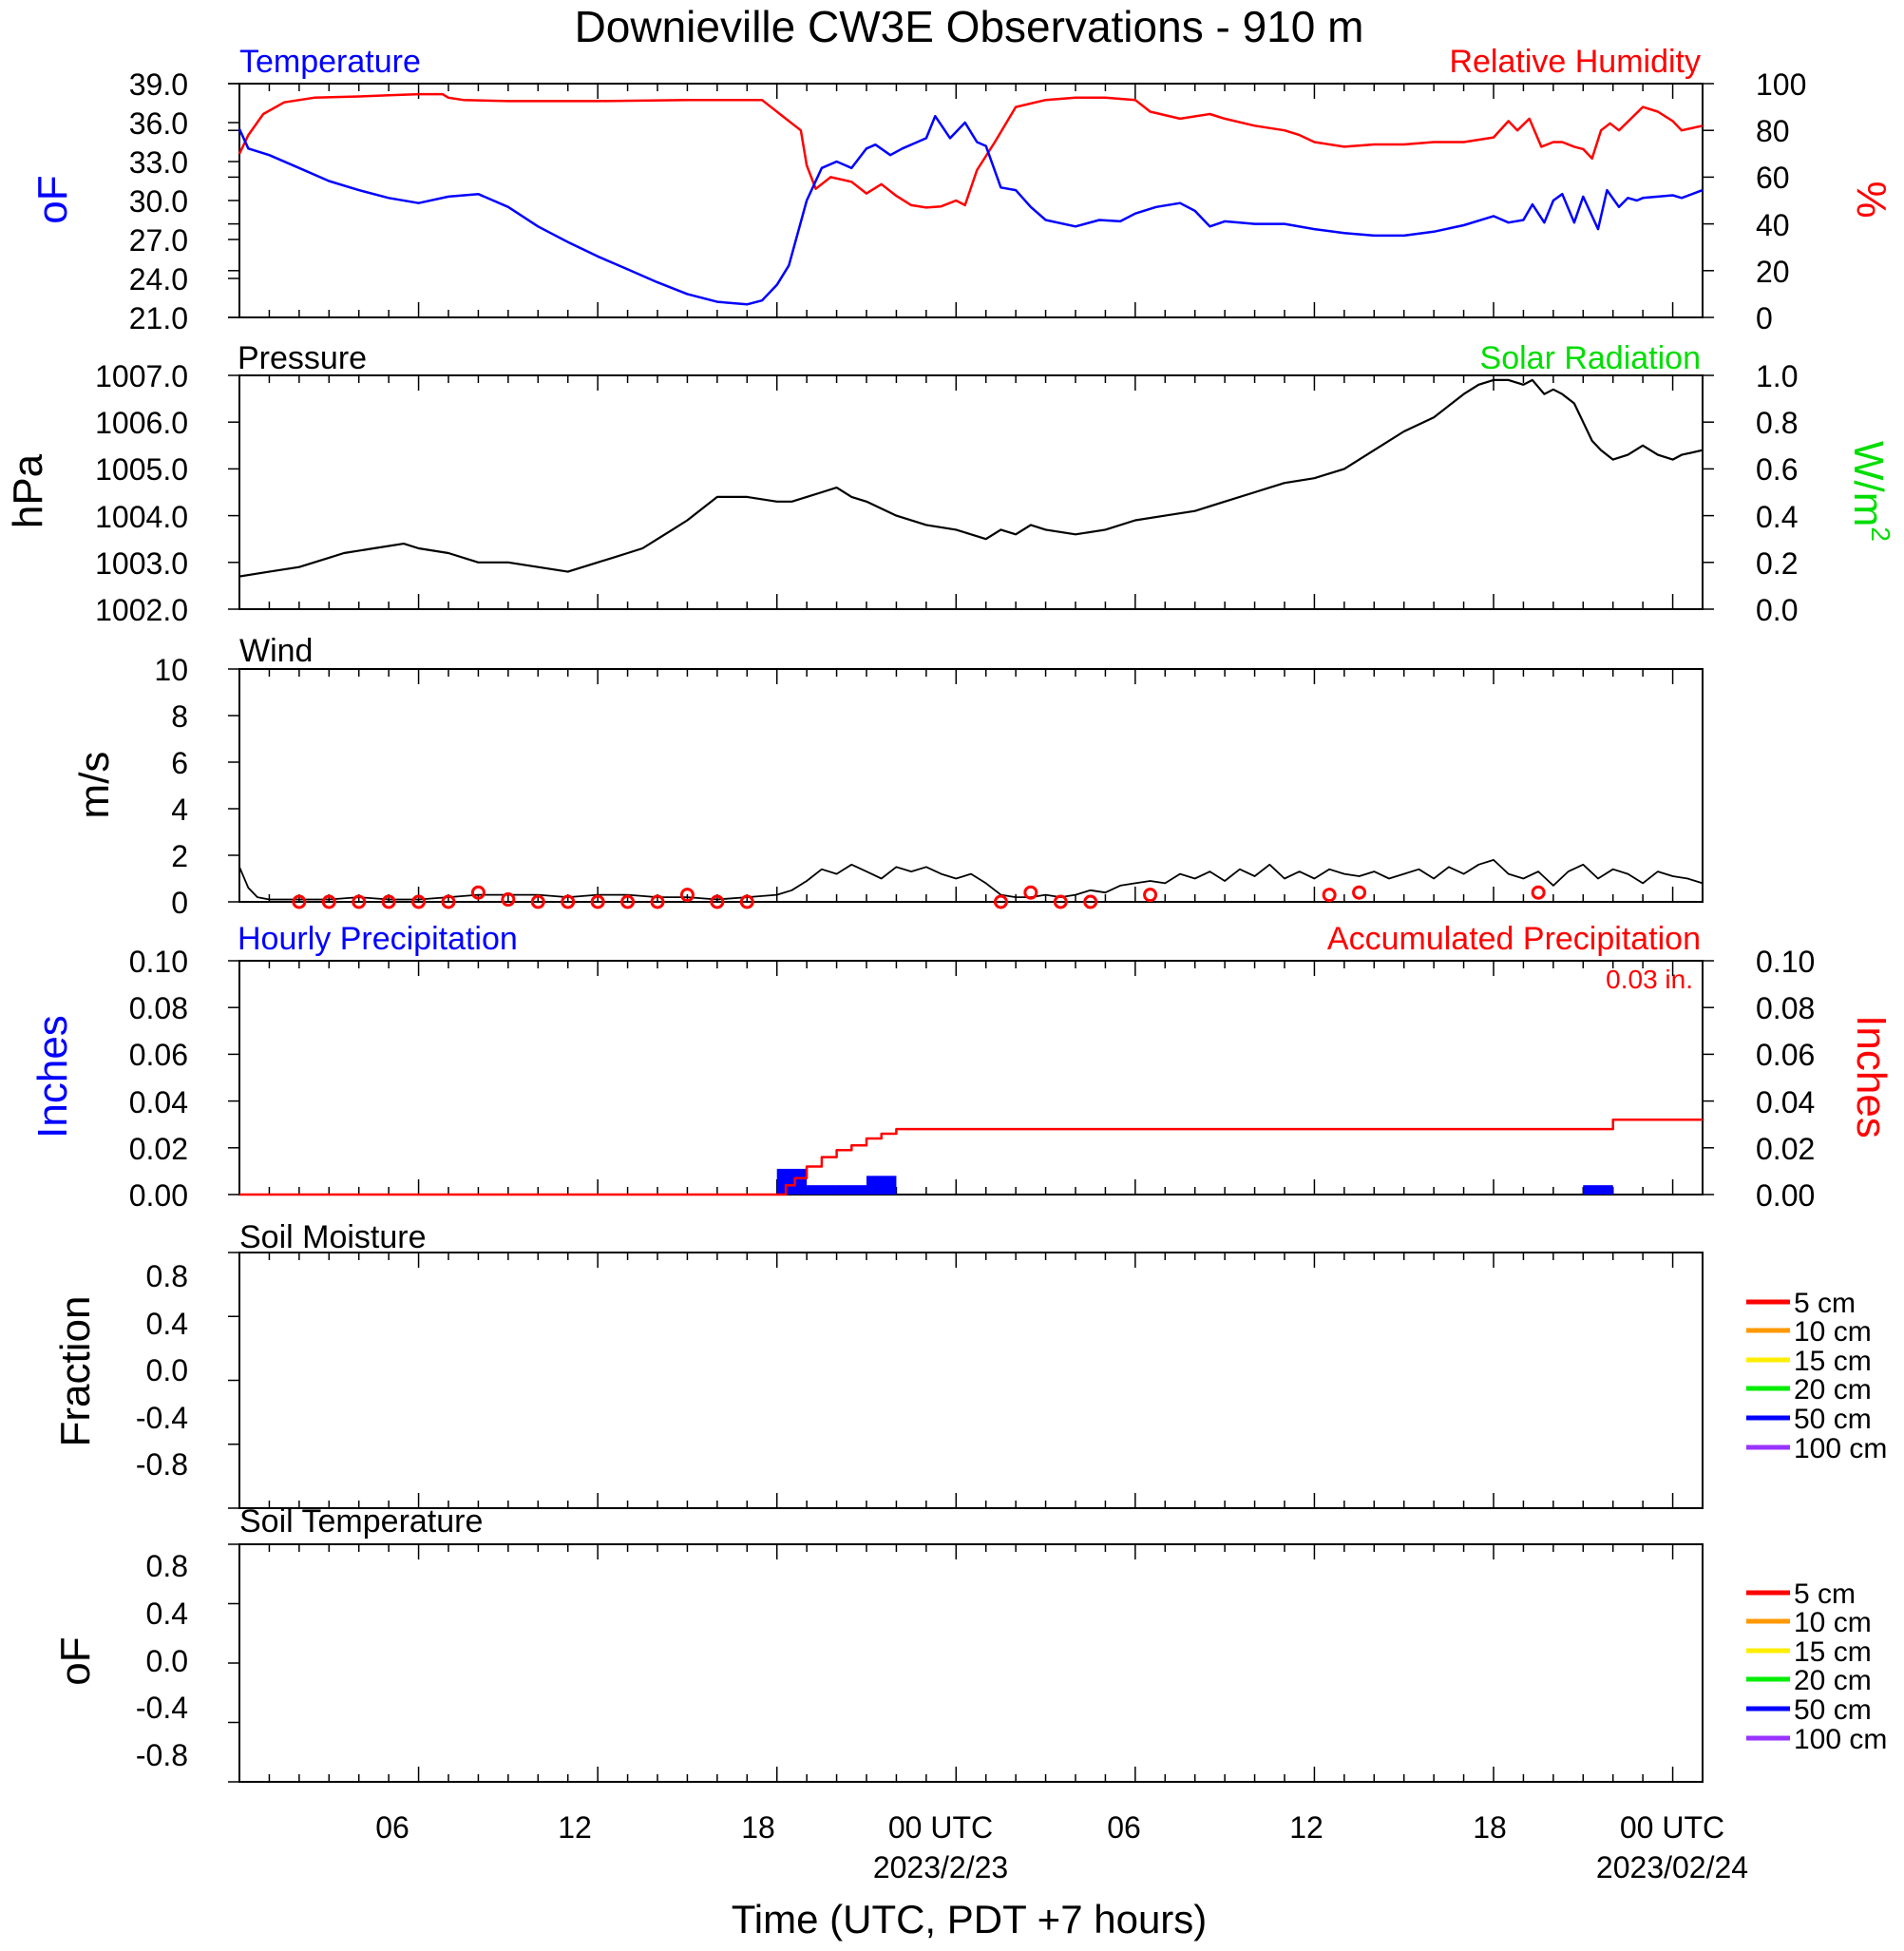  I want to click on hourly-precip-tick-label: 0.04, so click(158, 1102).